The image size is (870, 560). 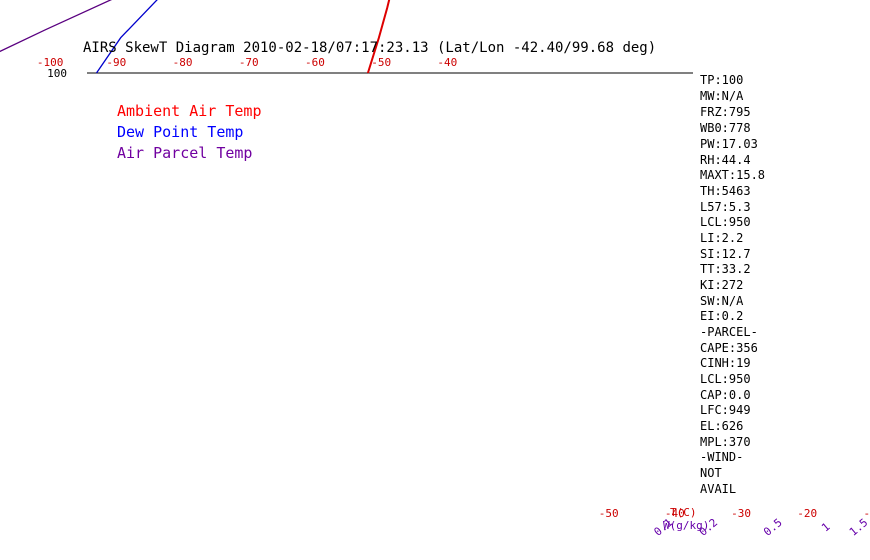 What do you see at coordinates (189, 111) in the screenshot?
I see `legend-entry: Ambient Air Temp` at bounding box center [189, 111].